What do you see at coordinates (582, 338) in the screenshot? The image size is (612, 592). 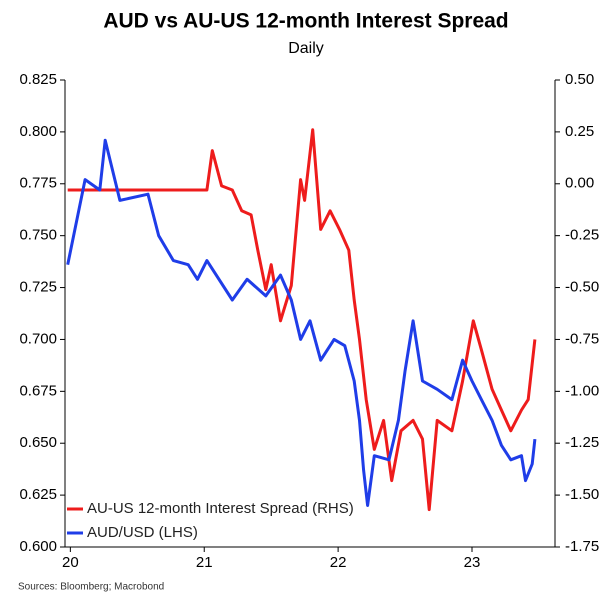 I see `y2-tick-label: -0.75` at bounding box center [582, 338].